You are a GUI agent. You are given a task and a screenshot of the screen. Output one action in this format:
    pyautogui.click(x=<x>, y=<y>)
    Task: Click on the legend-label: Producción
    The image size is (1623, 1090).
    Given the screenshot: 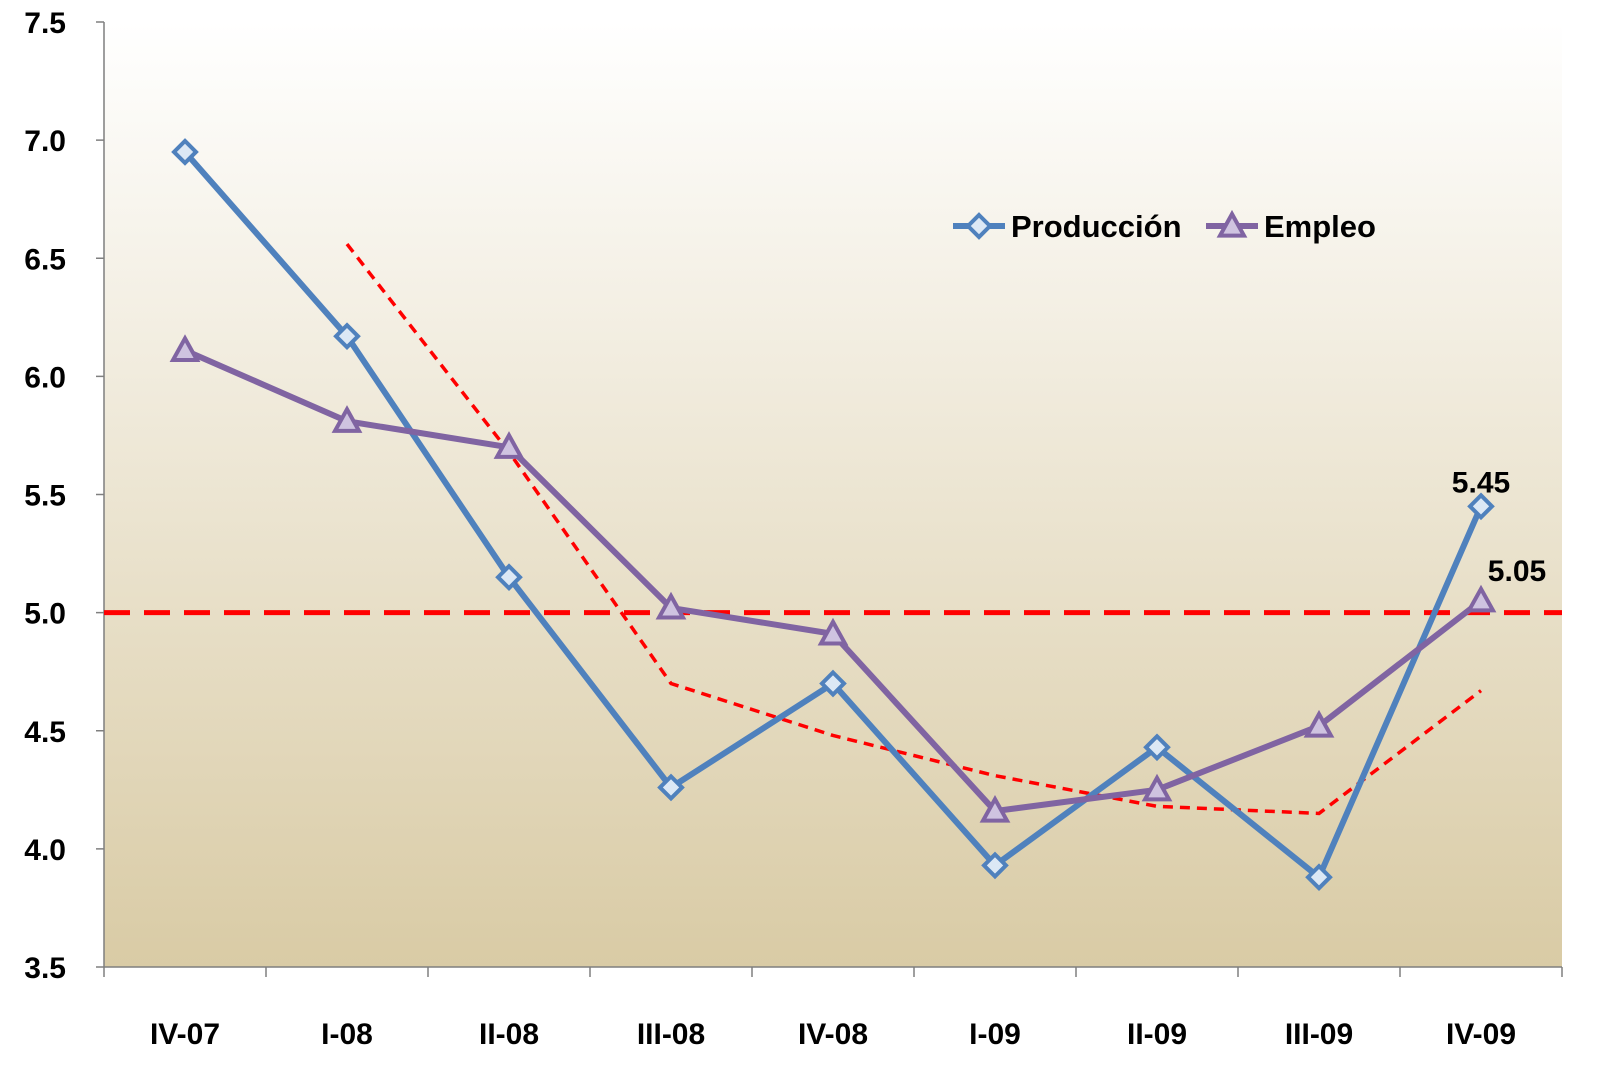 What is the action you would take?
    pyautogui.click(x=1096, y=226)
    